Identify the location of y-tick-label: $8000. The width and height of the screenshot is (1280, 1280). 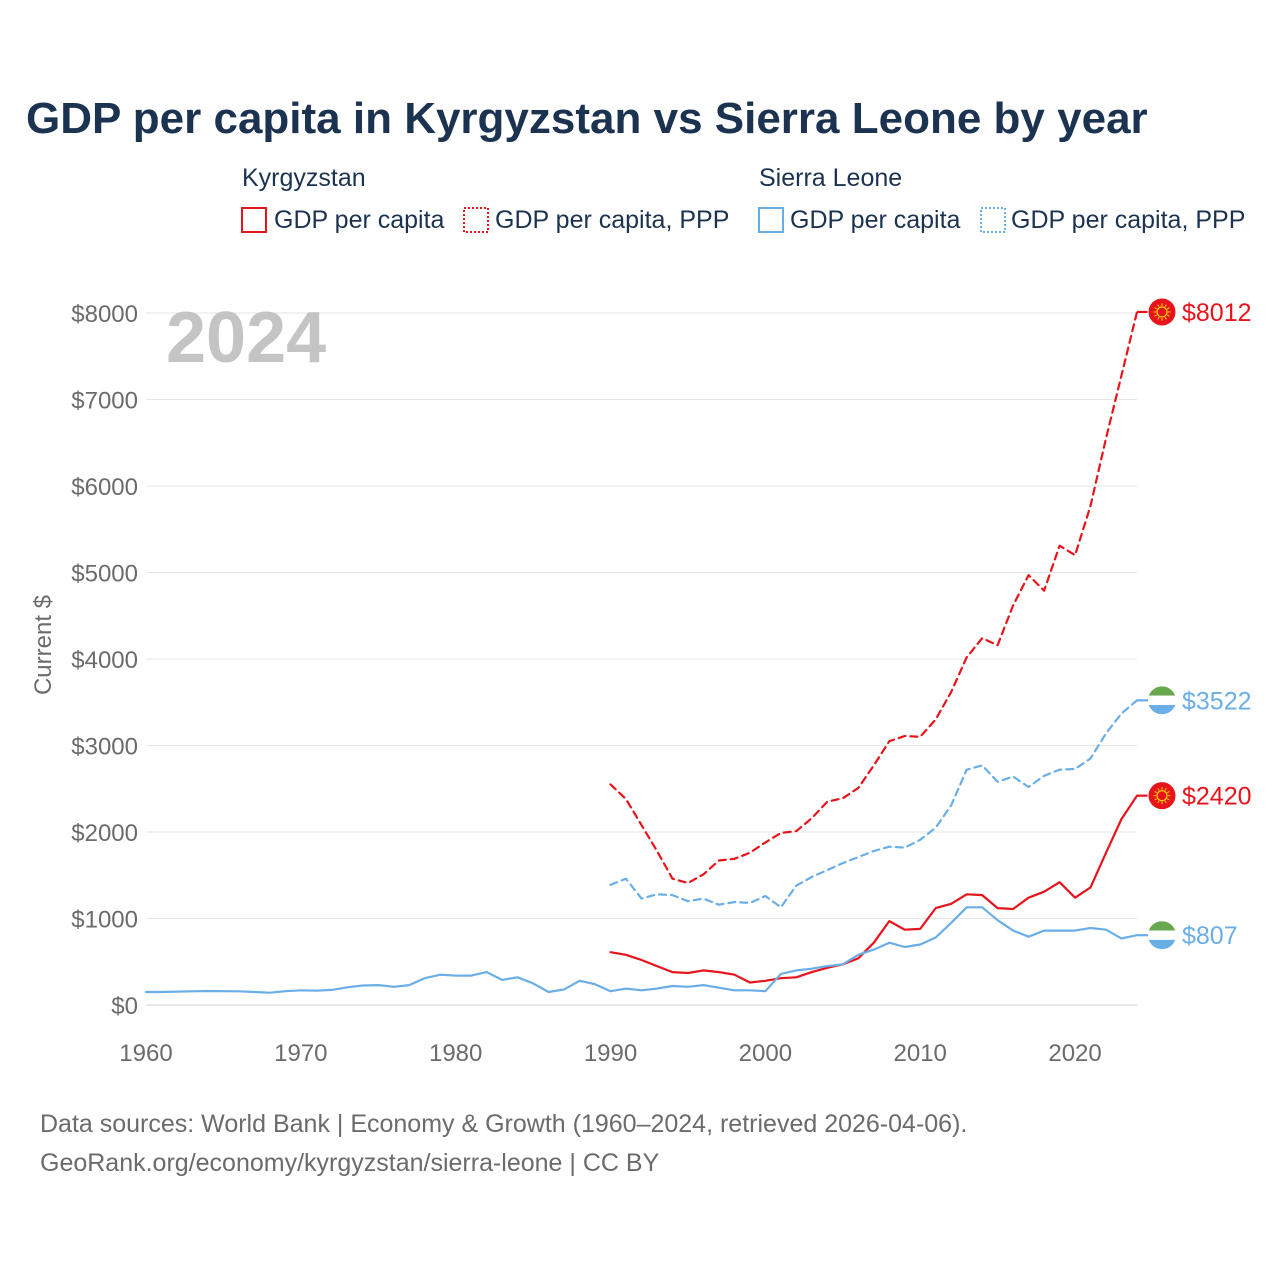
(104, 314).